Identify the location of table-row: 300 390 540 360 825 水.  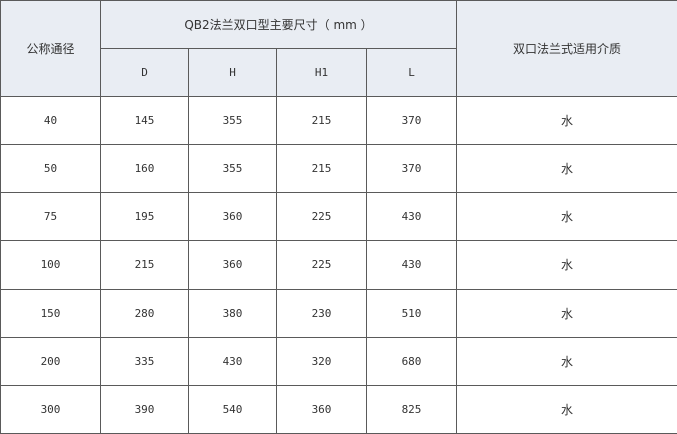
(338, 409).